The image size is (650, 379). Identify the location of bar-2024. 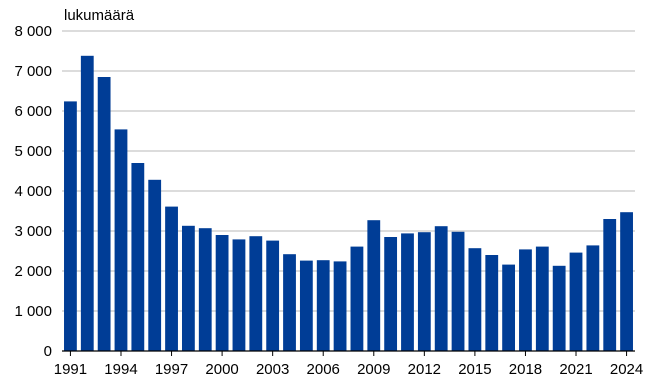
(626, 281).